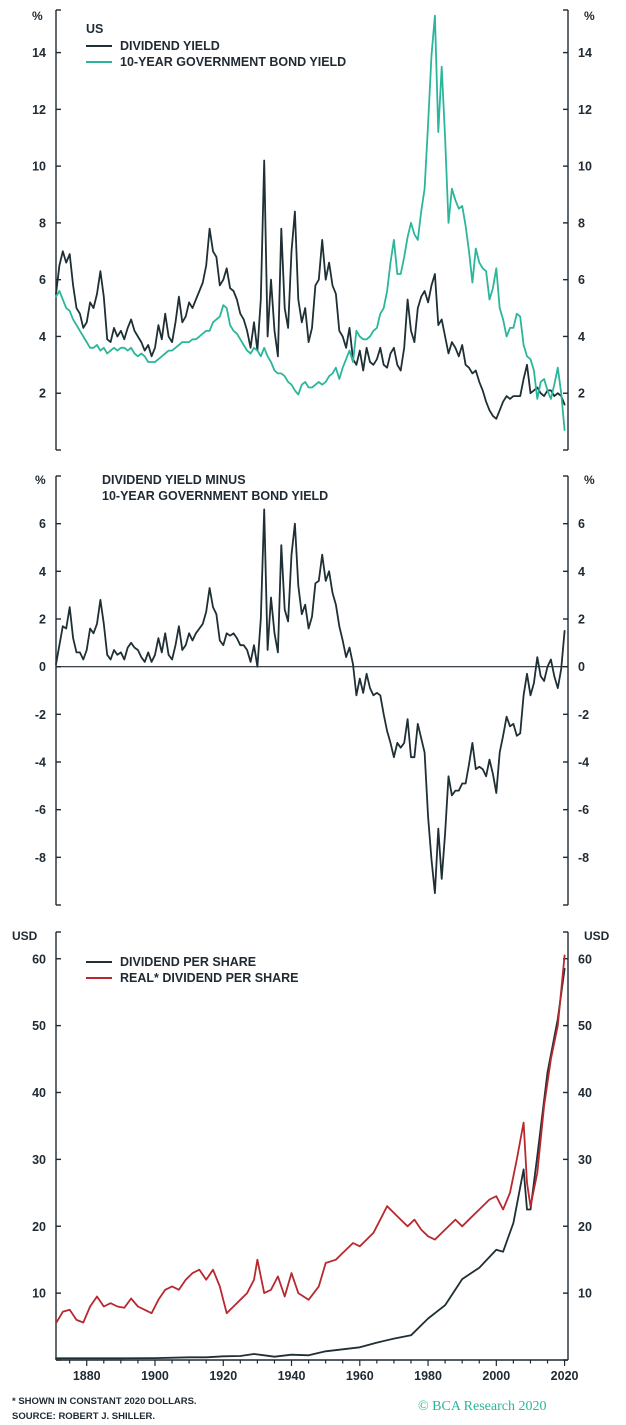 The height and width of the screenshot is (1425, 626). What do you see at coordinates (581, 667) in the screenshot?
I see `y-tick-label-right: 0` at bounding box center [581, 667].